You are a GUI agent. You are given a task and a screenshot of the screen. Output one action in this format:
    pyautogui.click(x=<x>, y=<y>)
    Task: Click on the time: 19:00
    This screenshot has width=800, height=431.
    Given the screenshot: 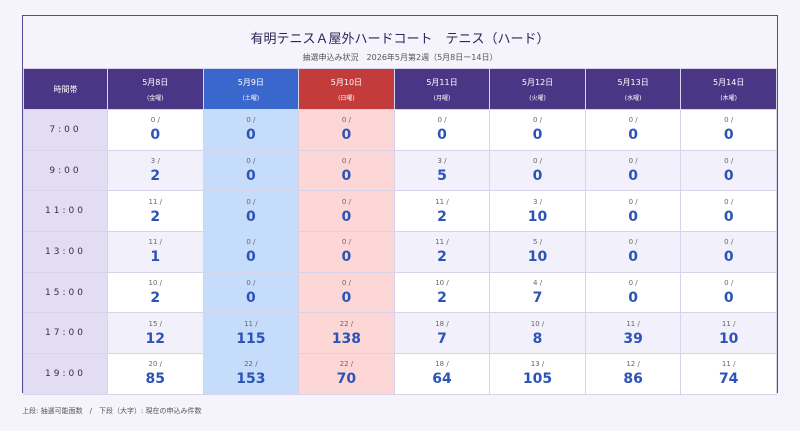 What is the action you would take?
    pyautogui.click(x=65, y=373)
    